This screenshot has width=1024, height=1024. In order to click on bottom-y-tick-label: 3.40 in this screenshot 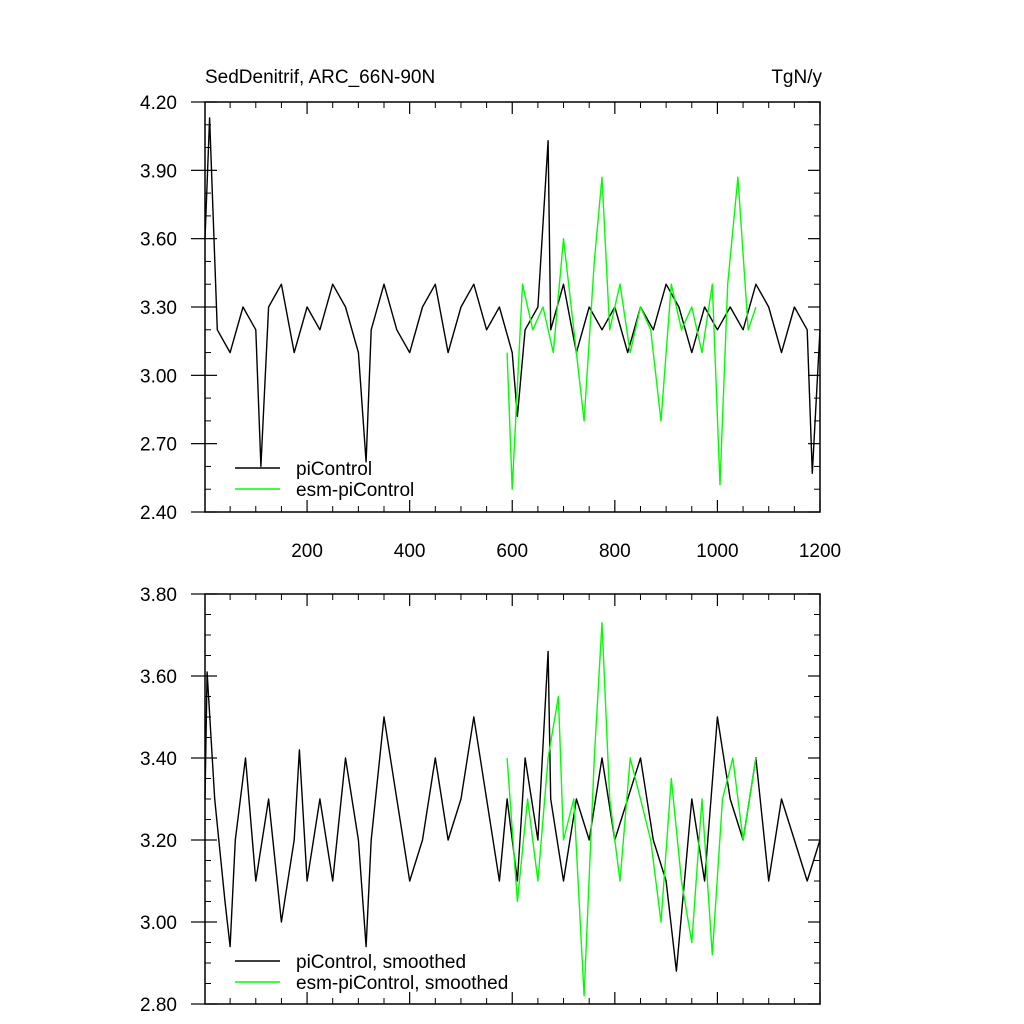, I will do `click(158, 759)`.